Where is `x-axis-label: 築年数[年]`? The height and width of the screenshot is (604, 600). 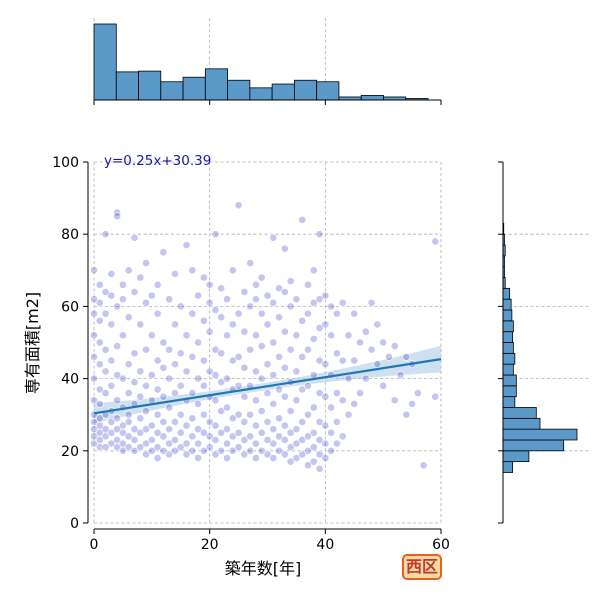
x-axis-label: 築年数[年] is located at coordinates (263, 568).